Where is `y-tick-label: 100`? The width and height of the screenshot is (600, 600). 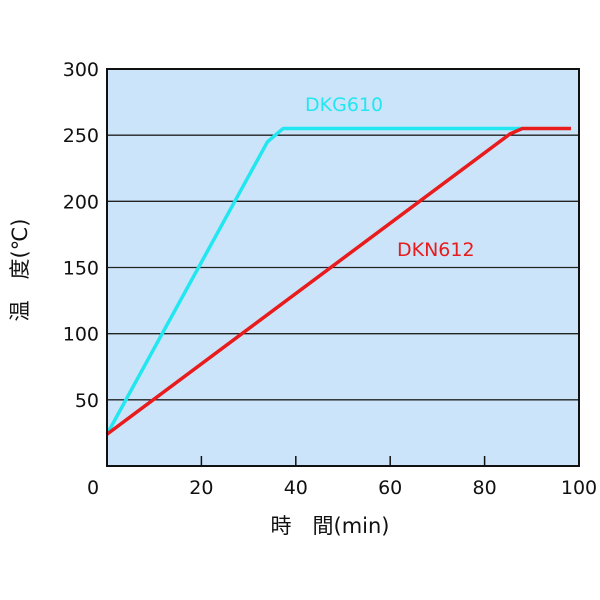 y-tick-label: 100 is located at coordinates (81, 335).